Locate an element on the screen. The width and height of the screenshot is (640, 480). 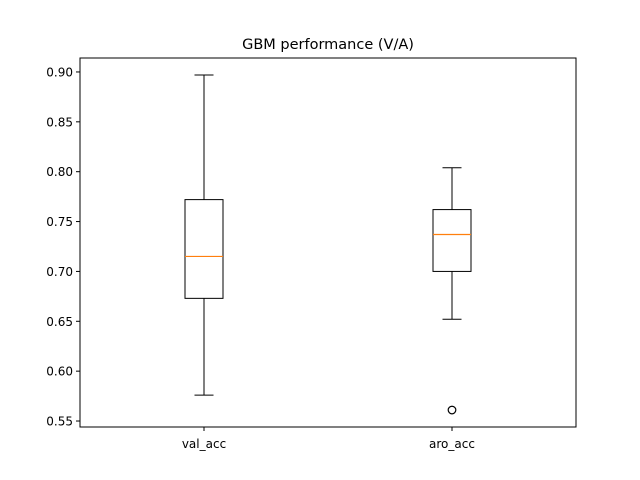
x-tick-label: aro_acc is located at coordinates (452, 444).